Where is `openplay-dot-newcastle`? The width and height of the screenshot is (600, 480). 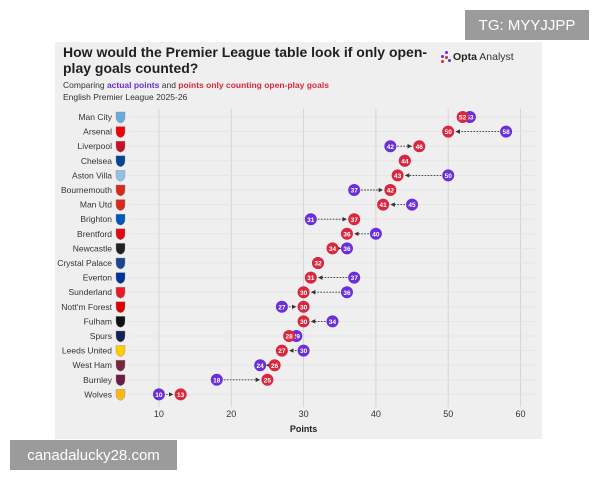
openplay-dot-newcastle is located at coordinates (332, 248).